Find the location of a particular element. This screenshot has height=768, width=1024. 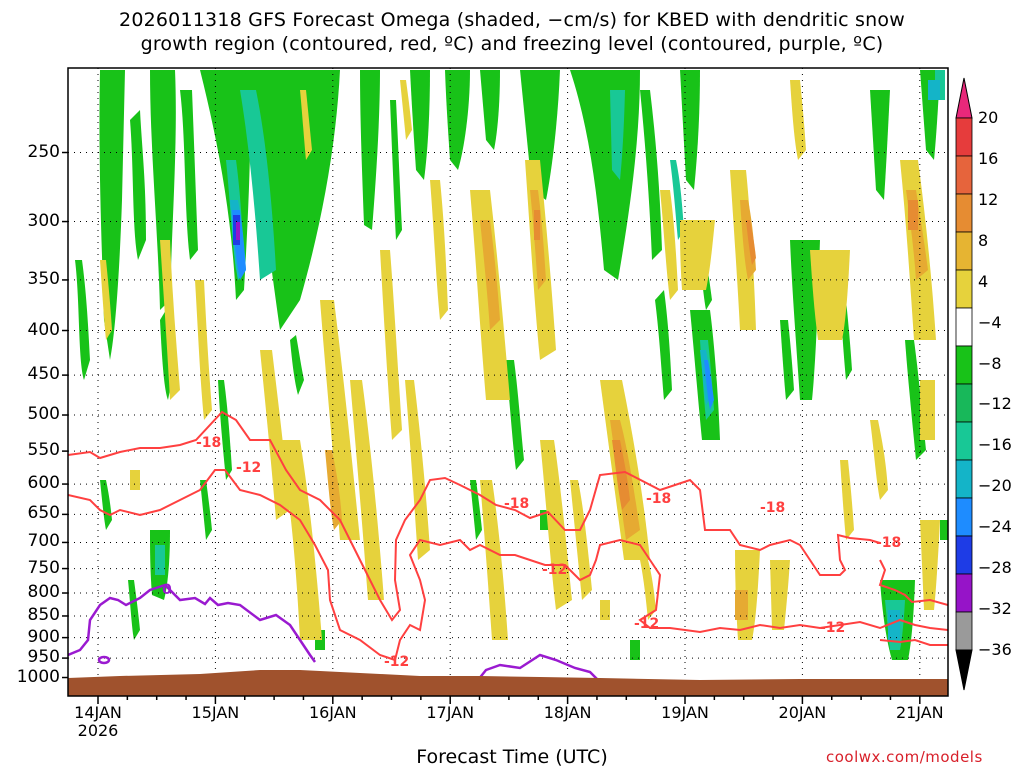

x-tick-label: 15JAN is located at coordinates (215, 712).